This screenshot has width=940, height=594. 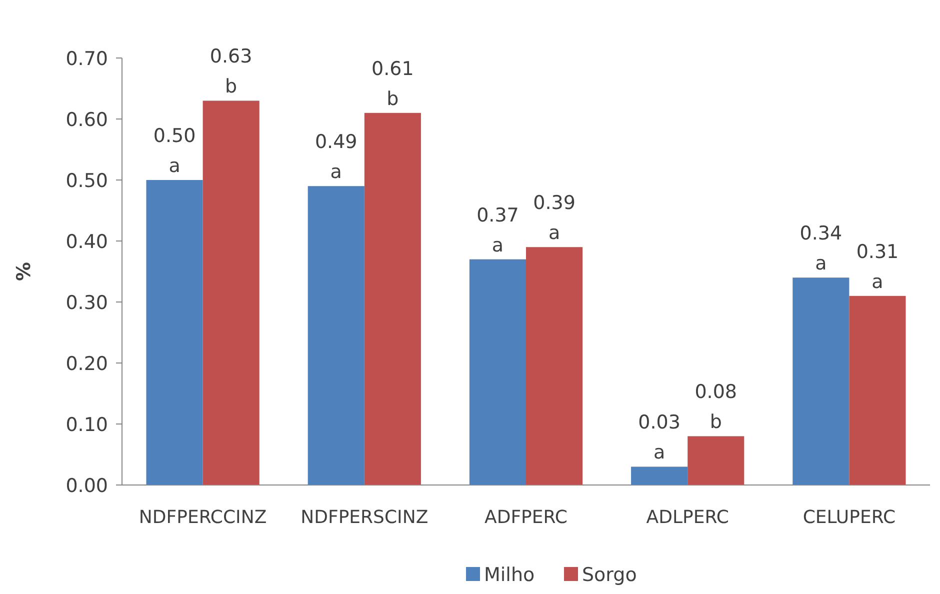 What do you see at coordinates (87, 59) in the screenshot?
I see `y-tick-label: 0.70` at bounding box center [87, 59].